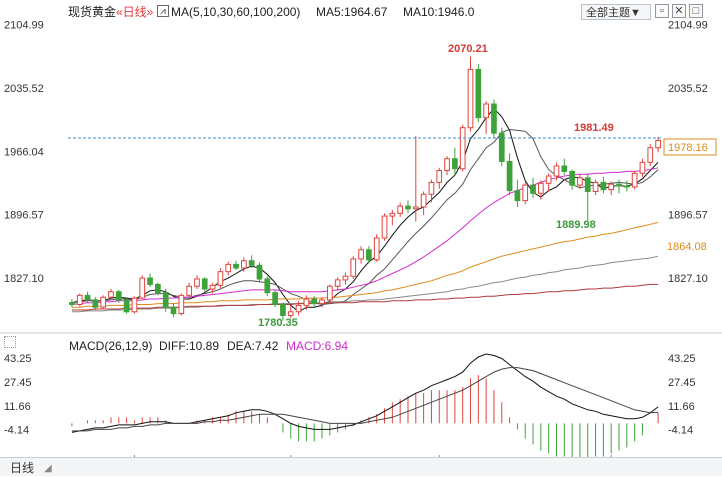  What do you see at coordinates (24, 152) in the screenshot?
I see `y-tick-label-left: 1966.04` at bounding box center [24, 152].